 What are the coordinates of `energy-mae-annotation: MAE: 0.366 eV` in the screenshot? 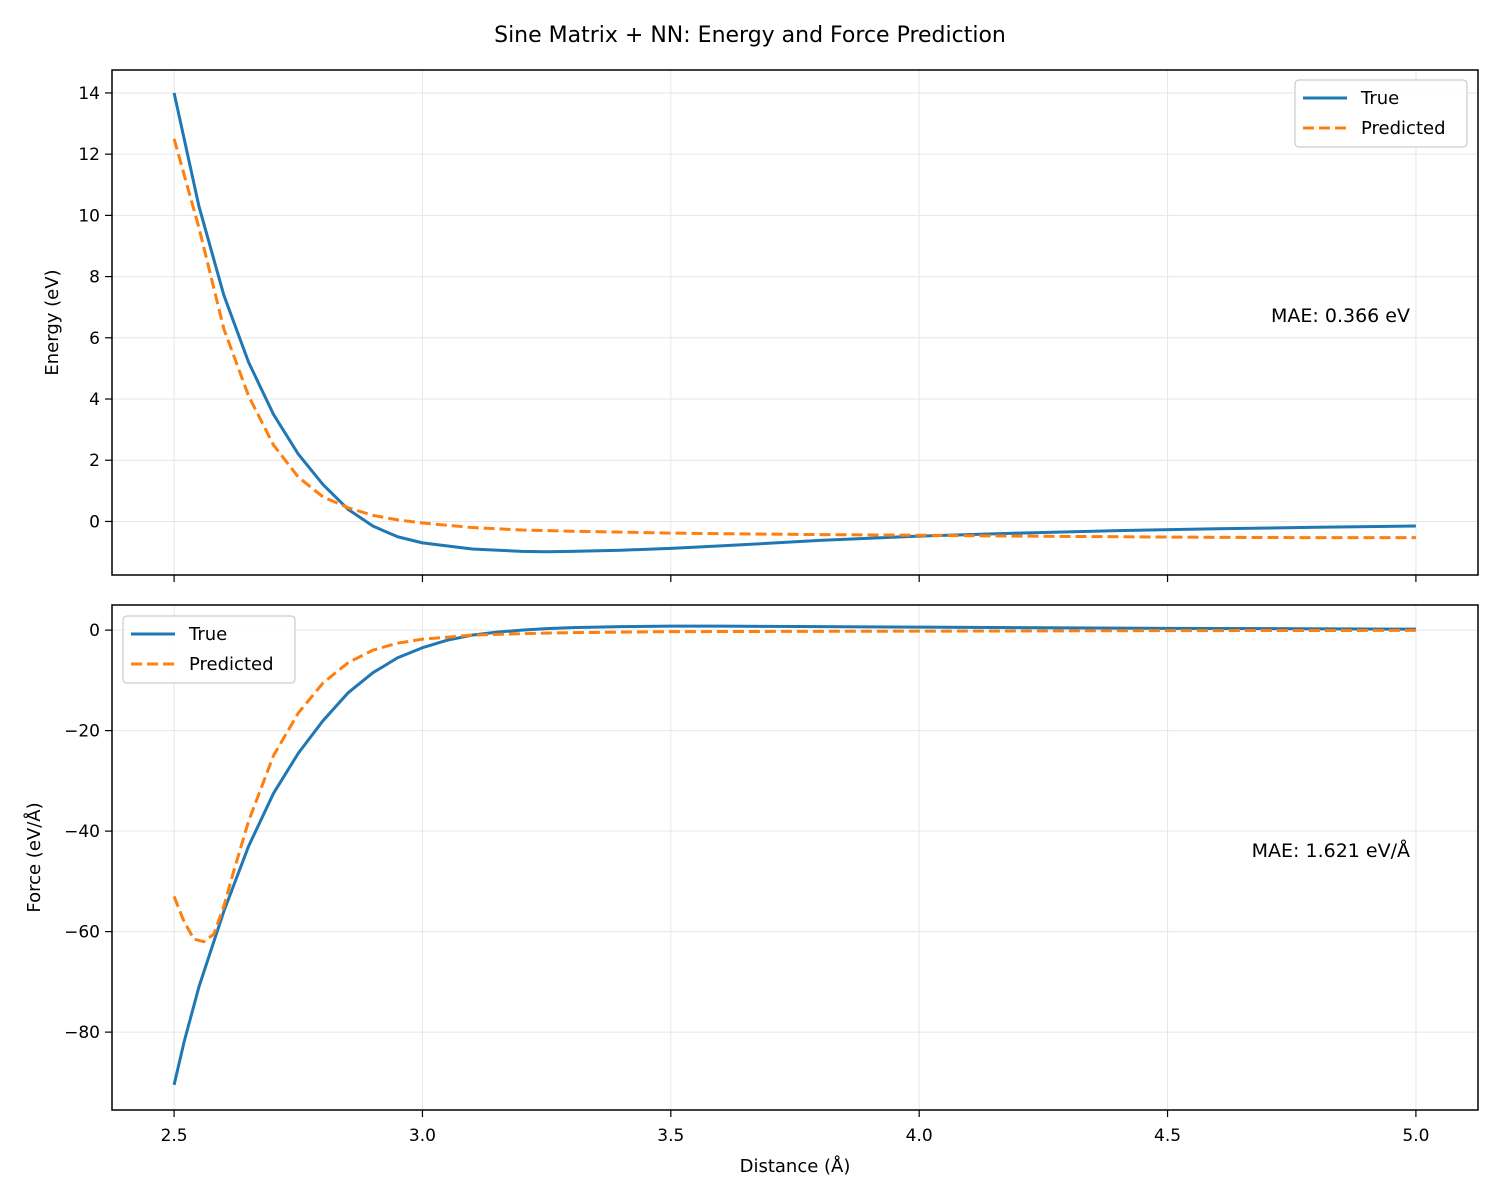 It's located at (1340, 316).